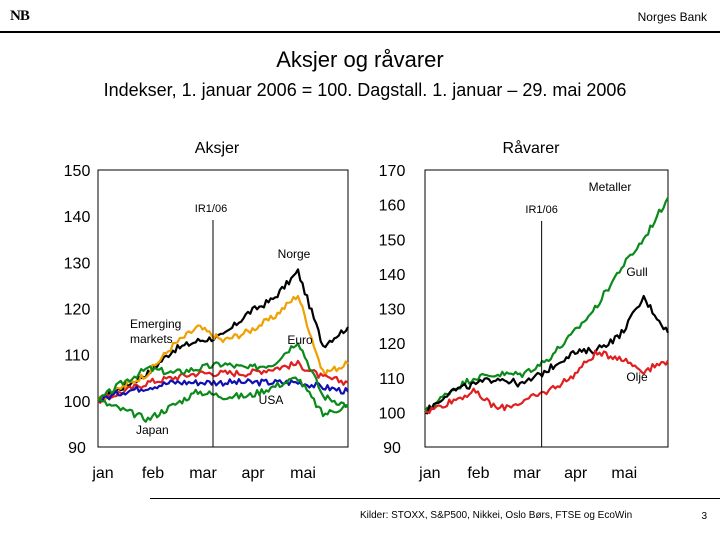 The image size is (720, 540). I want to click on bank-name: Norges Bank, so click(672, 17).